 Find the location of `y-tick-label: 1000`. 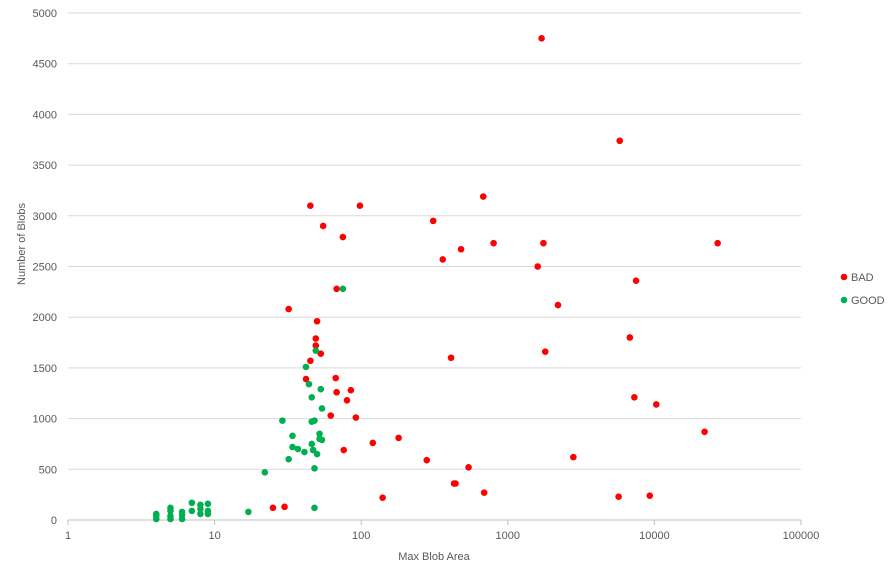

y-tick-label: 1000 is located at coordinates (45, 420).